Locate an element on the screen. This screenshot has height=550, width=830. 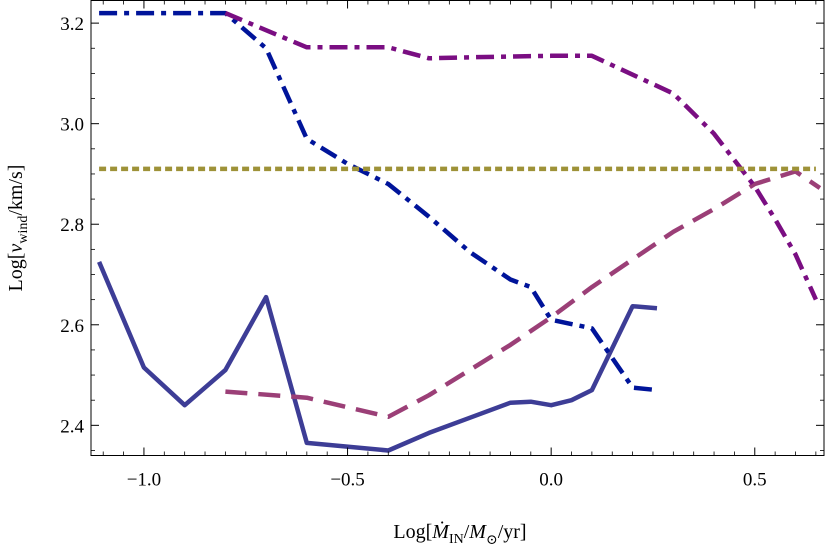
y-axis-title-prefix: Log[ is located at coordinates (16, 272).